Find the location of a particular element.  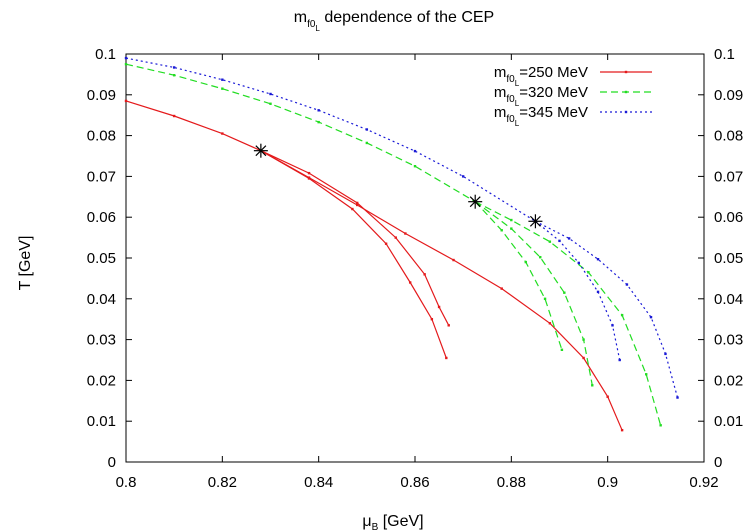

y-tick-label: 0.1 is located at coordinates (105, 54).